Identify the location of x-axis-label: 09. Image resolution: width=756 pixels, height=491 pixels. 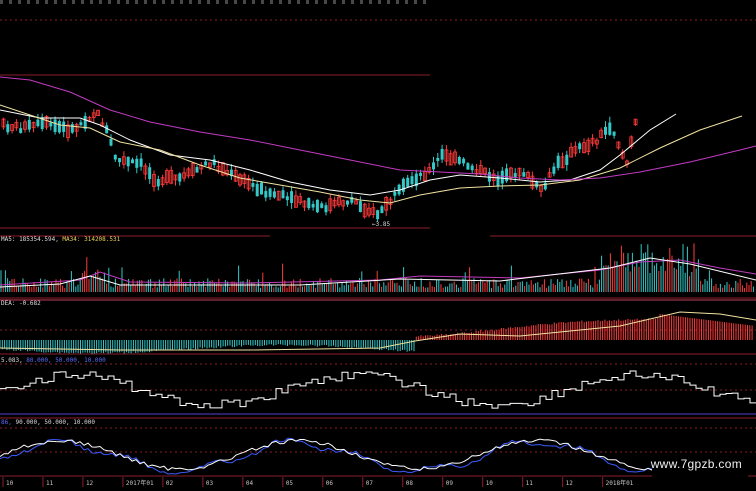
(450, 483).